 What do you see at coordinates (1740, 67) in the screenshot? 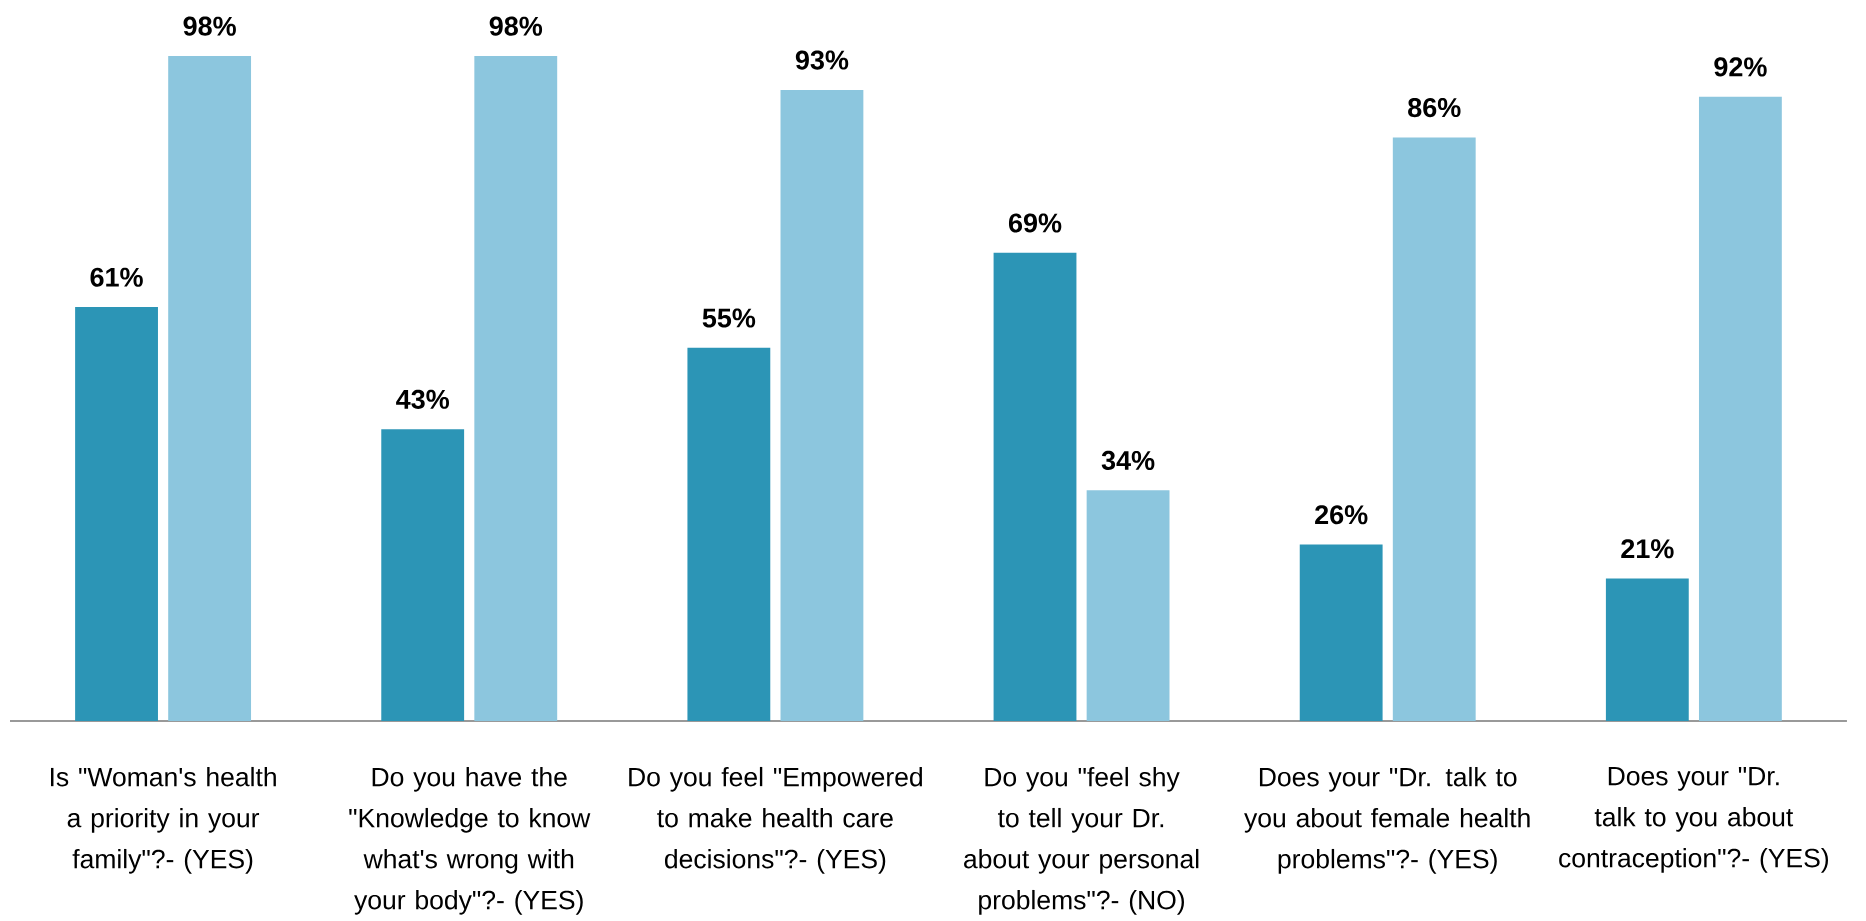
I see `data-label: 92%` at bounding box center [1740, 67].